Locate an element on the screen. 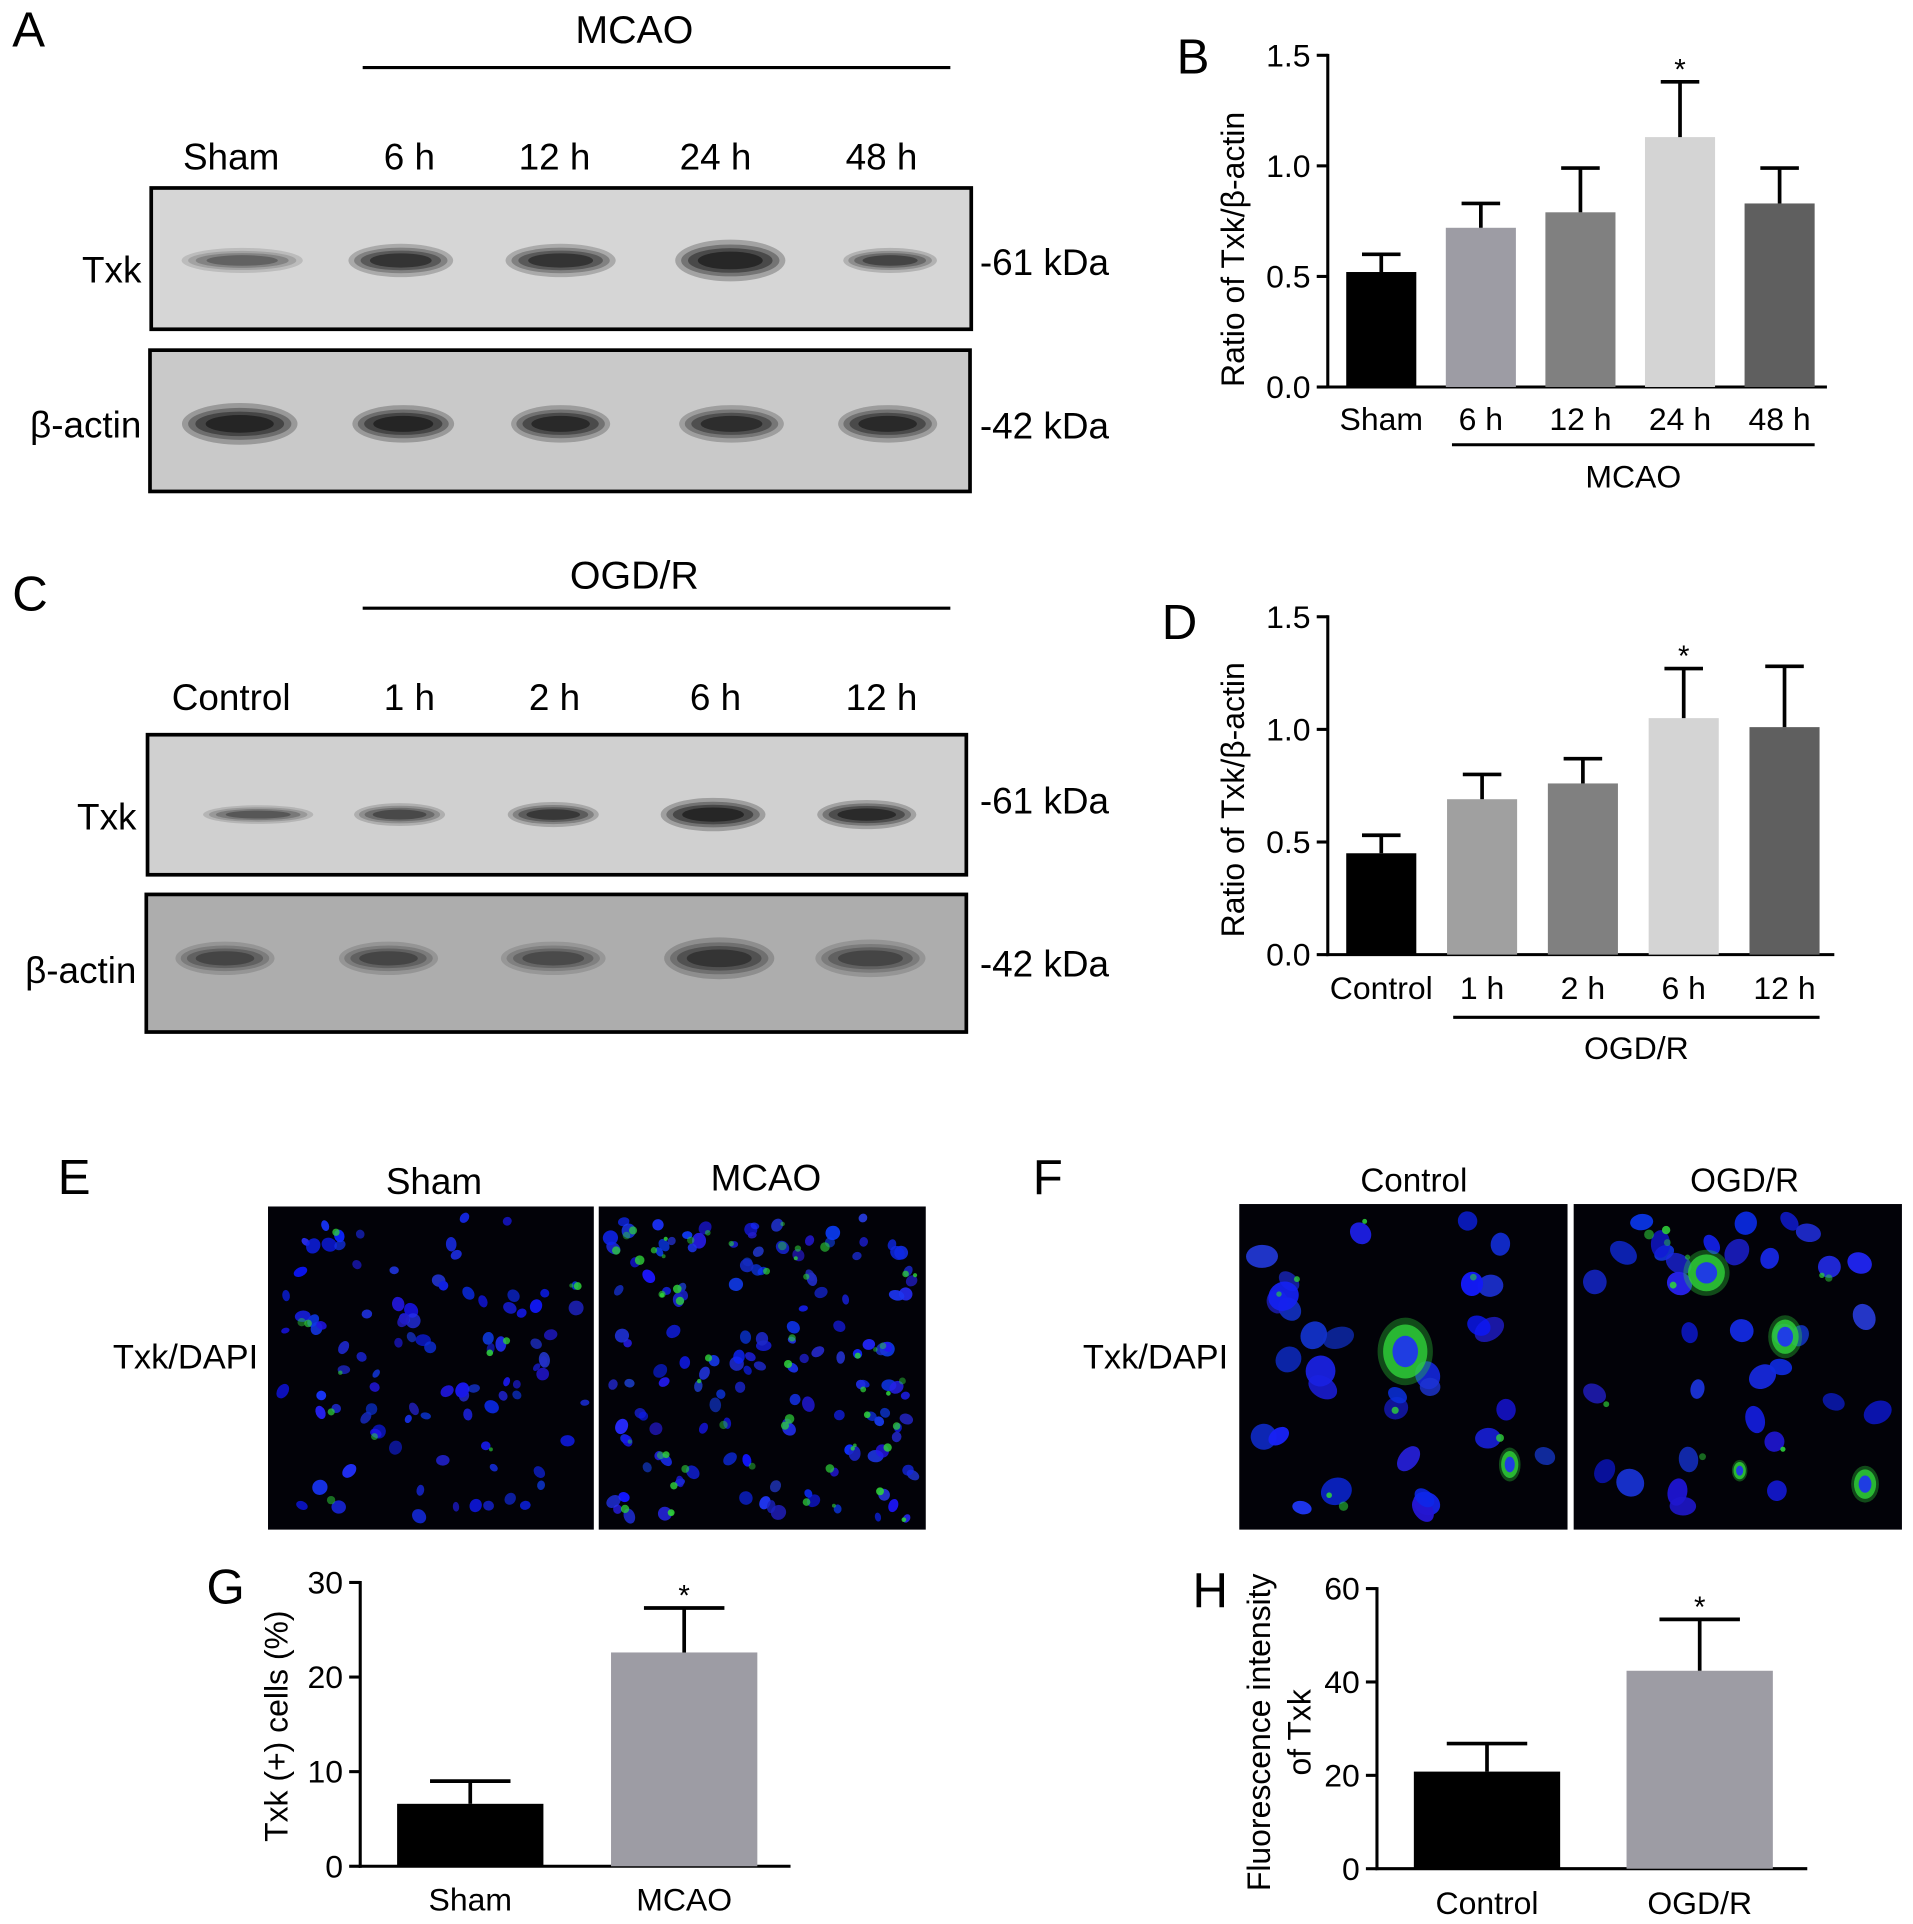  micrograph-column-label: MCAO is located at coordinates (766, 1178).